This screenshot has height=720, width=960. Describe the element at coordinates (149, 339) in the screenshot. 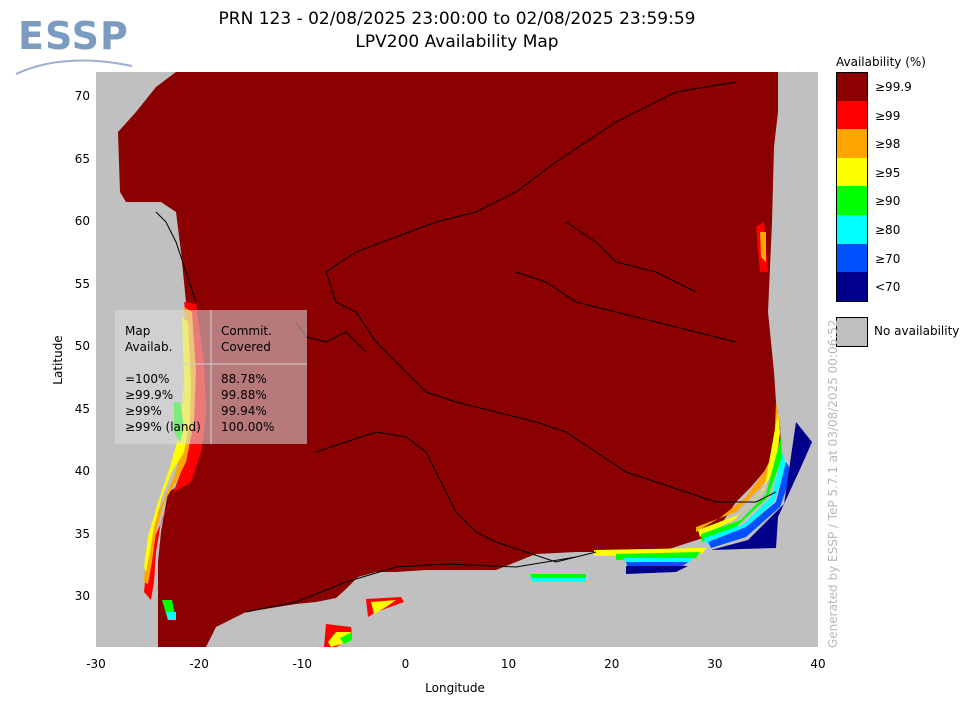

I see `stats-col1-header: Map Availab.` at that location.